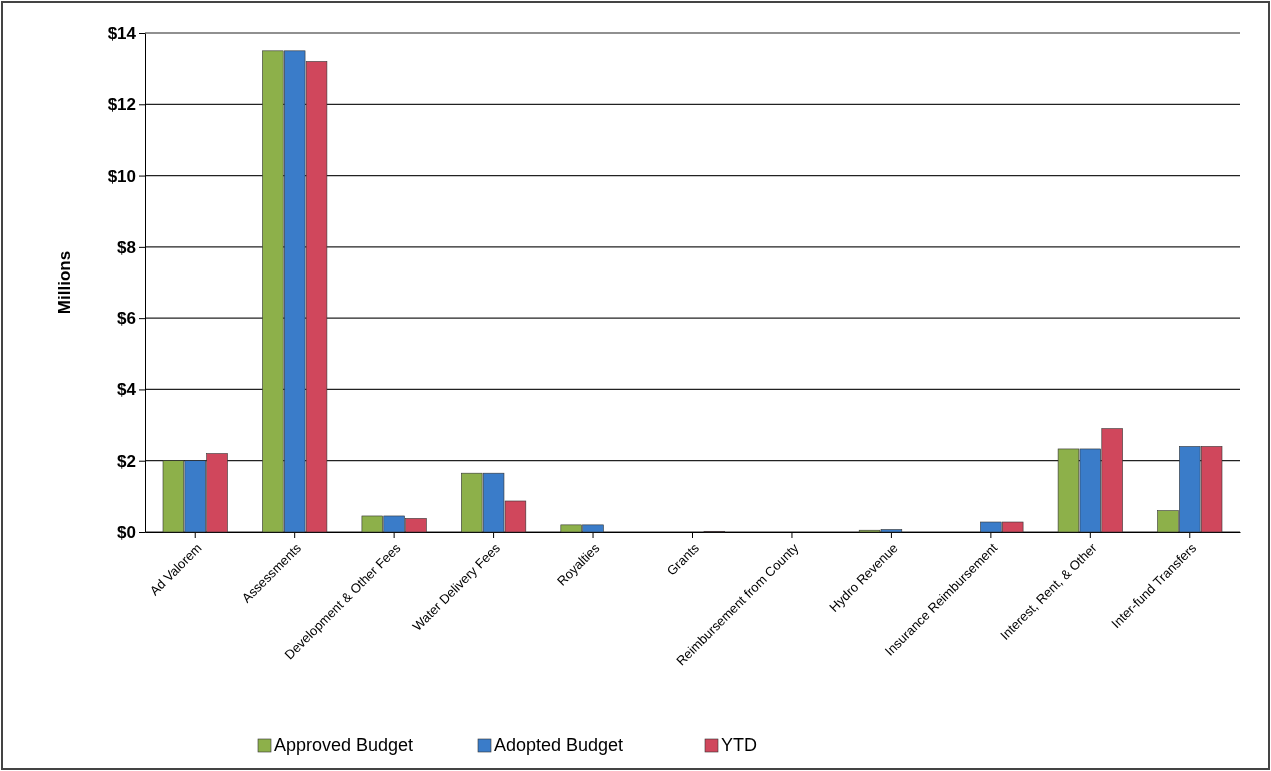 Image resolution: width=1271 pixels, height=771 pixels. Describe the element at coordinates (739, 745) in the screenshot. I see `legend-label: YTD` at that location.